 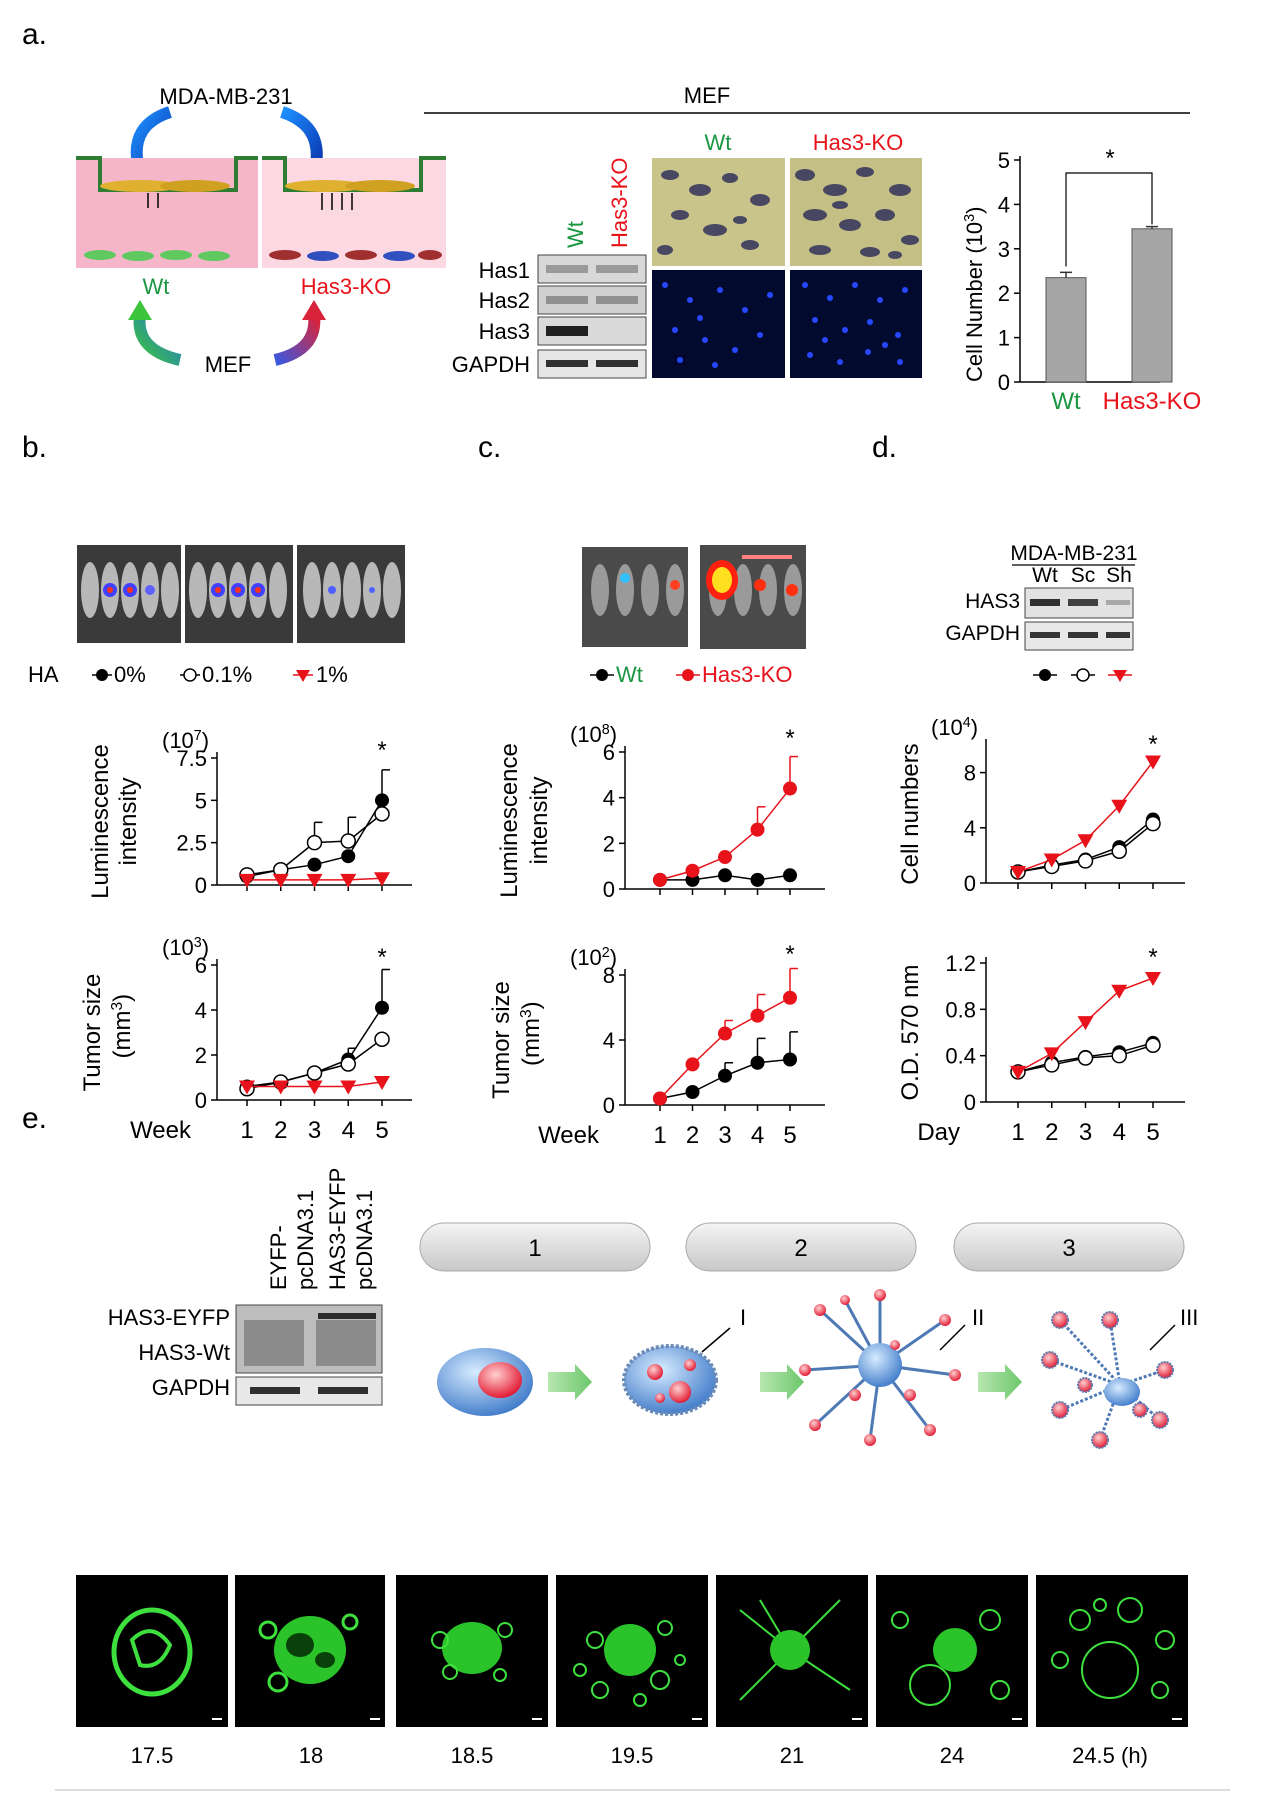 I want to click on y-tick-label: 1.2, so click(x=960, y=963).